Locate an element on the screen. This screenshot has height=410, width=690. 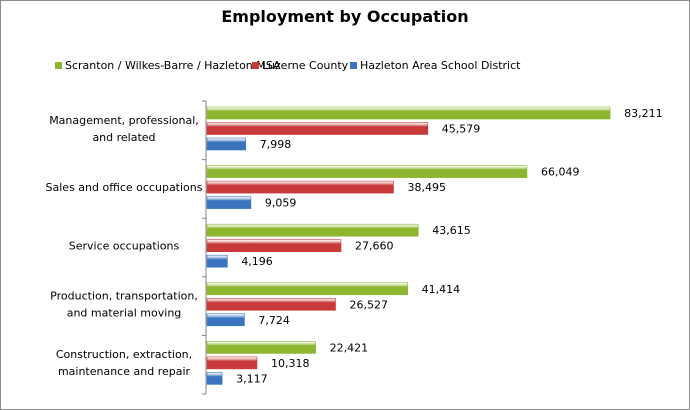
data-label: 27,660 is located at coordinates (374, 246).